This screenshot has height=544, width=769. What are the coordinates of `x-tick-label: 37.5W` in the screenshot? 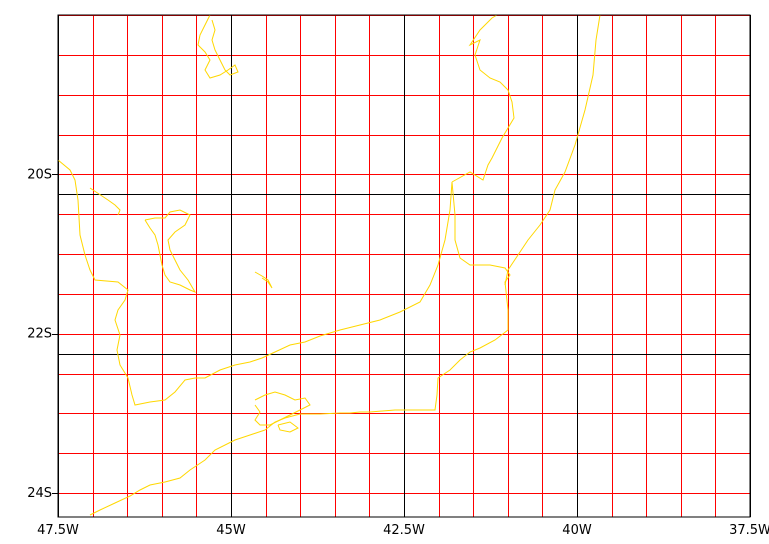 It's located at (749, 530).